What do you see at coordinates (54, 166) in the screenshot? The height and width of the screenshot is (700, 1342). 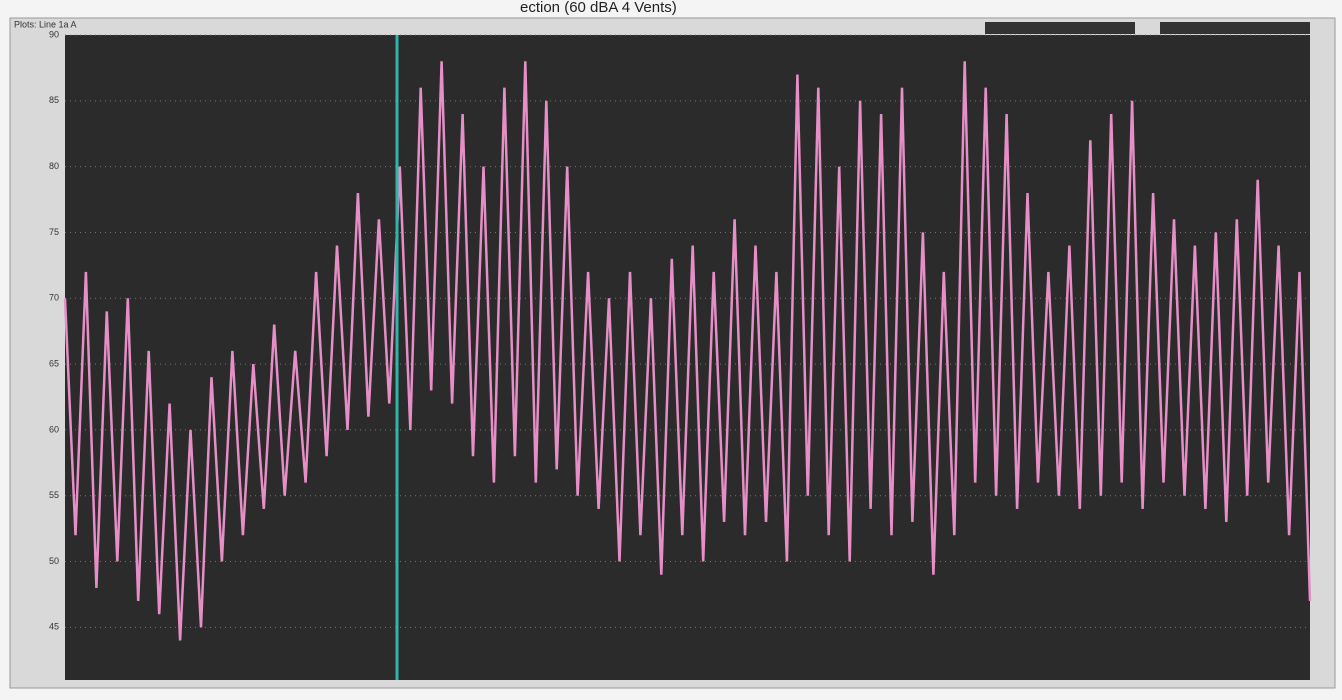 I see `y-tick-label: 80` at bounding box center [54, 166].